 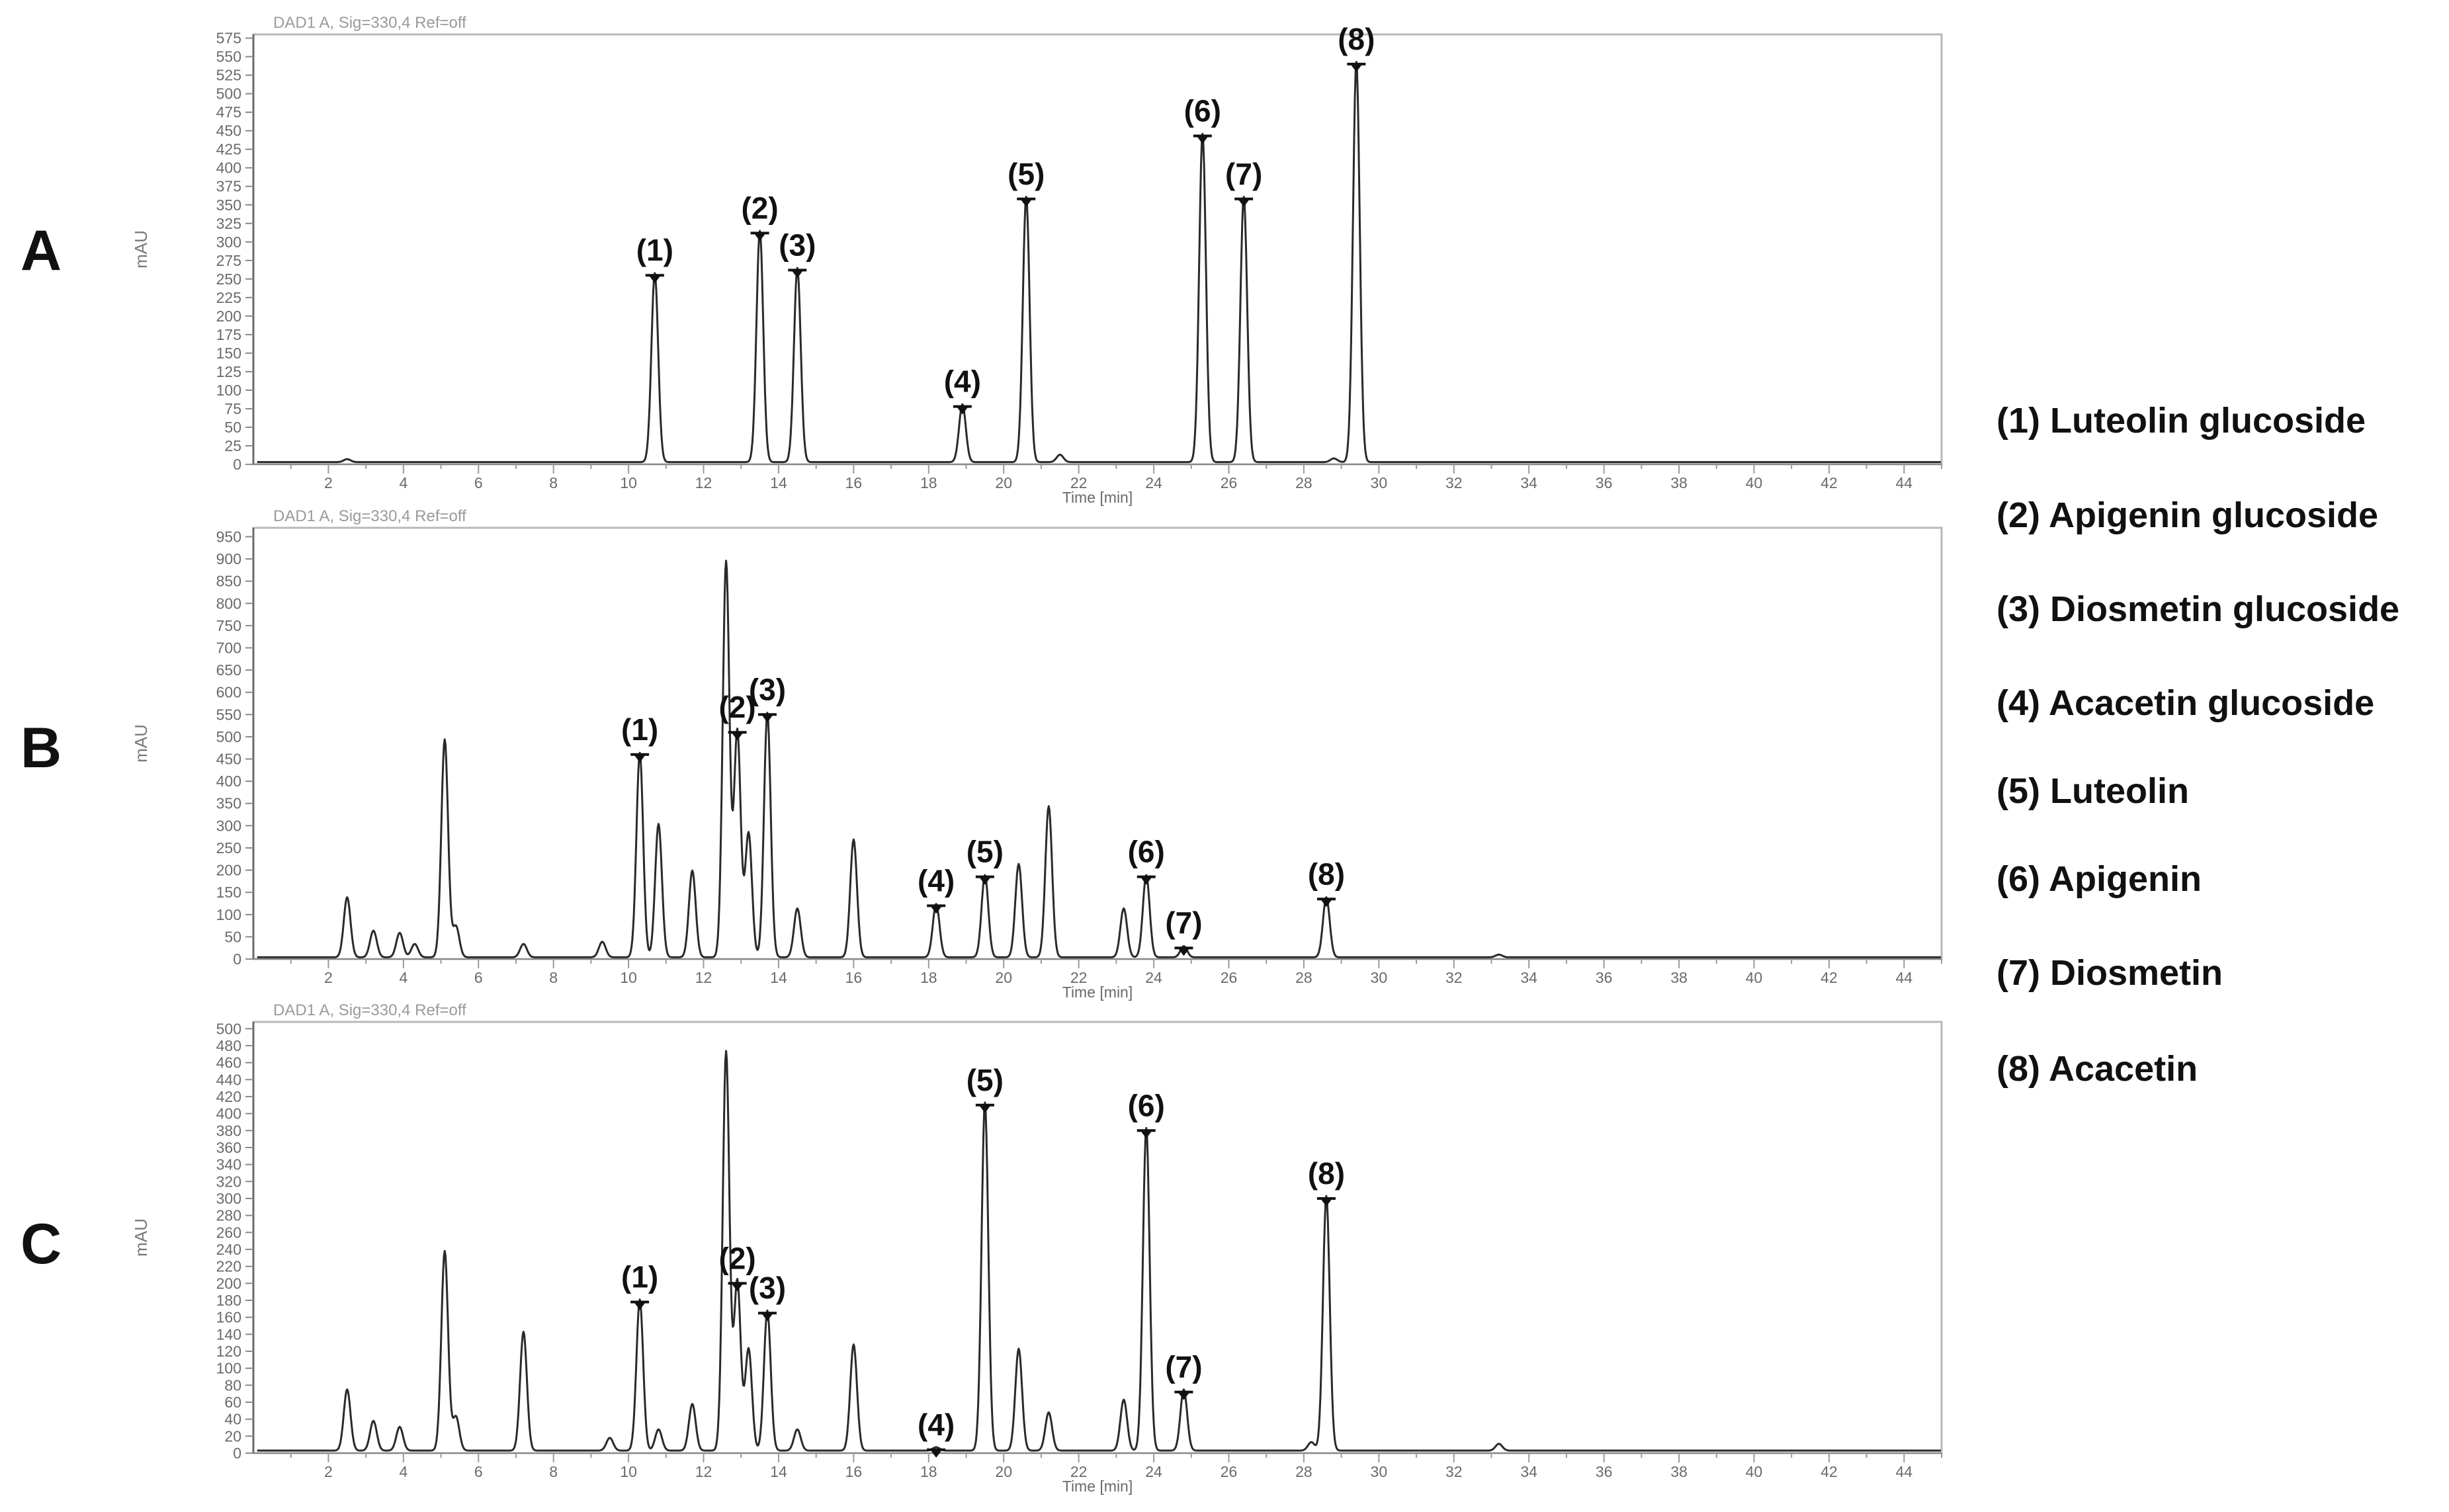 I want to click on y-tick-label: 650, so click(x=228, y=670).